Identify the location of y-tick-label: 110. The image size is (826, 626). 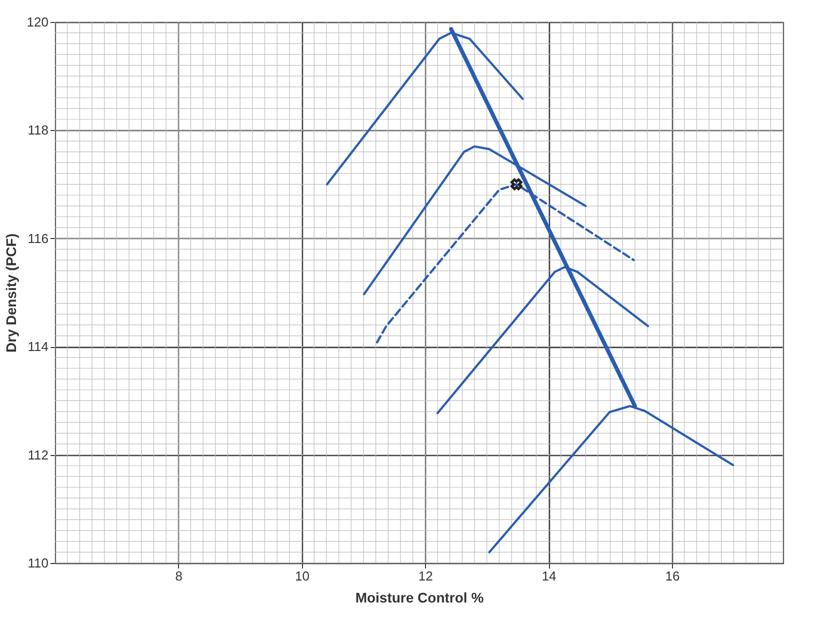
(38, 563).